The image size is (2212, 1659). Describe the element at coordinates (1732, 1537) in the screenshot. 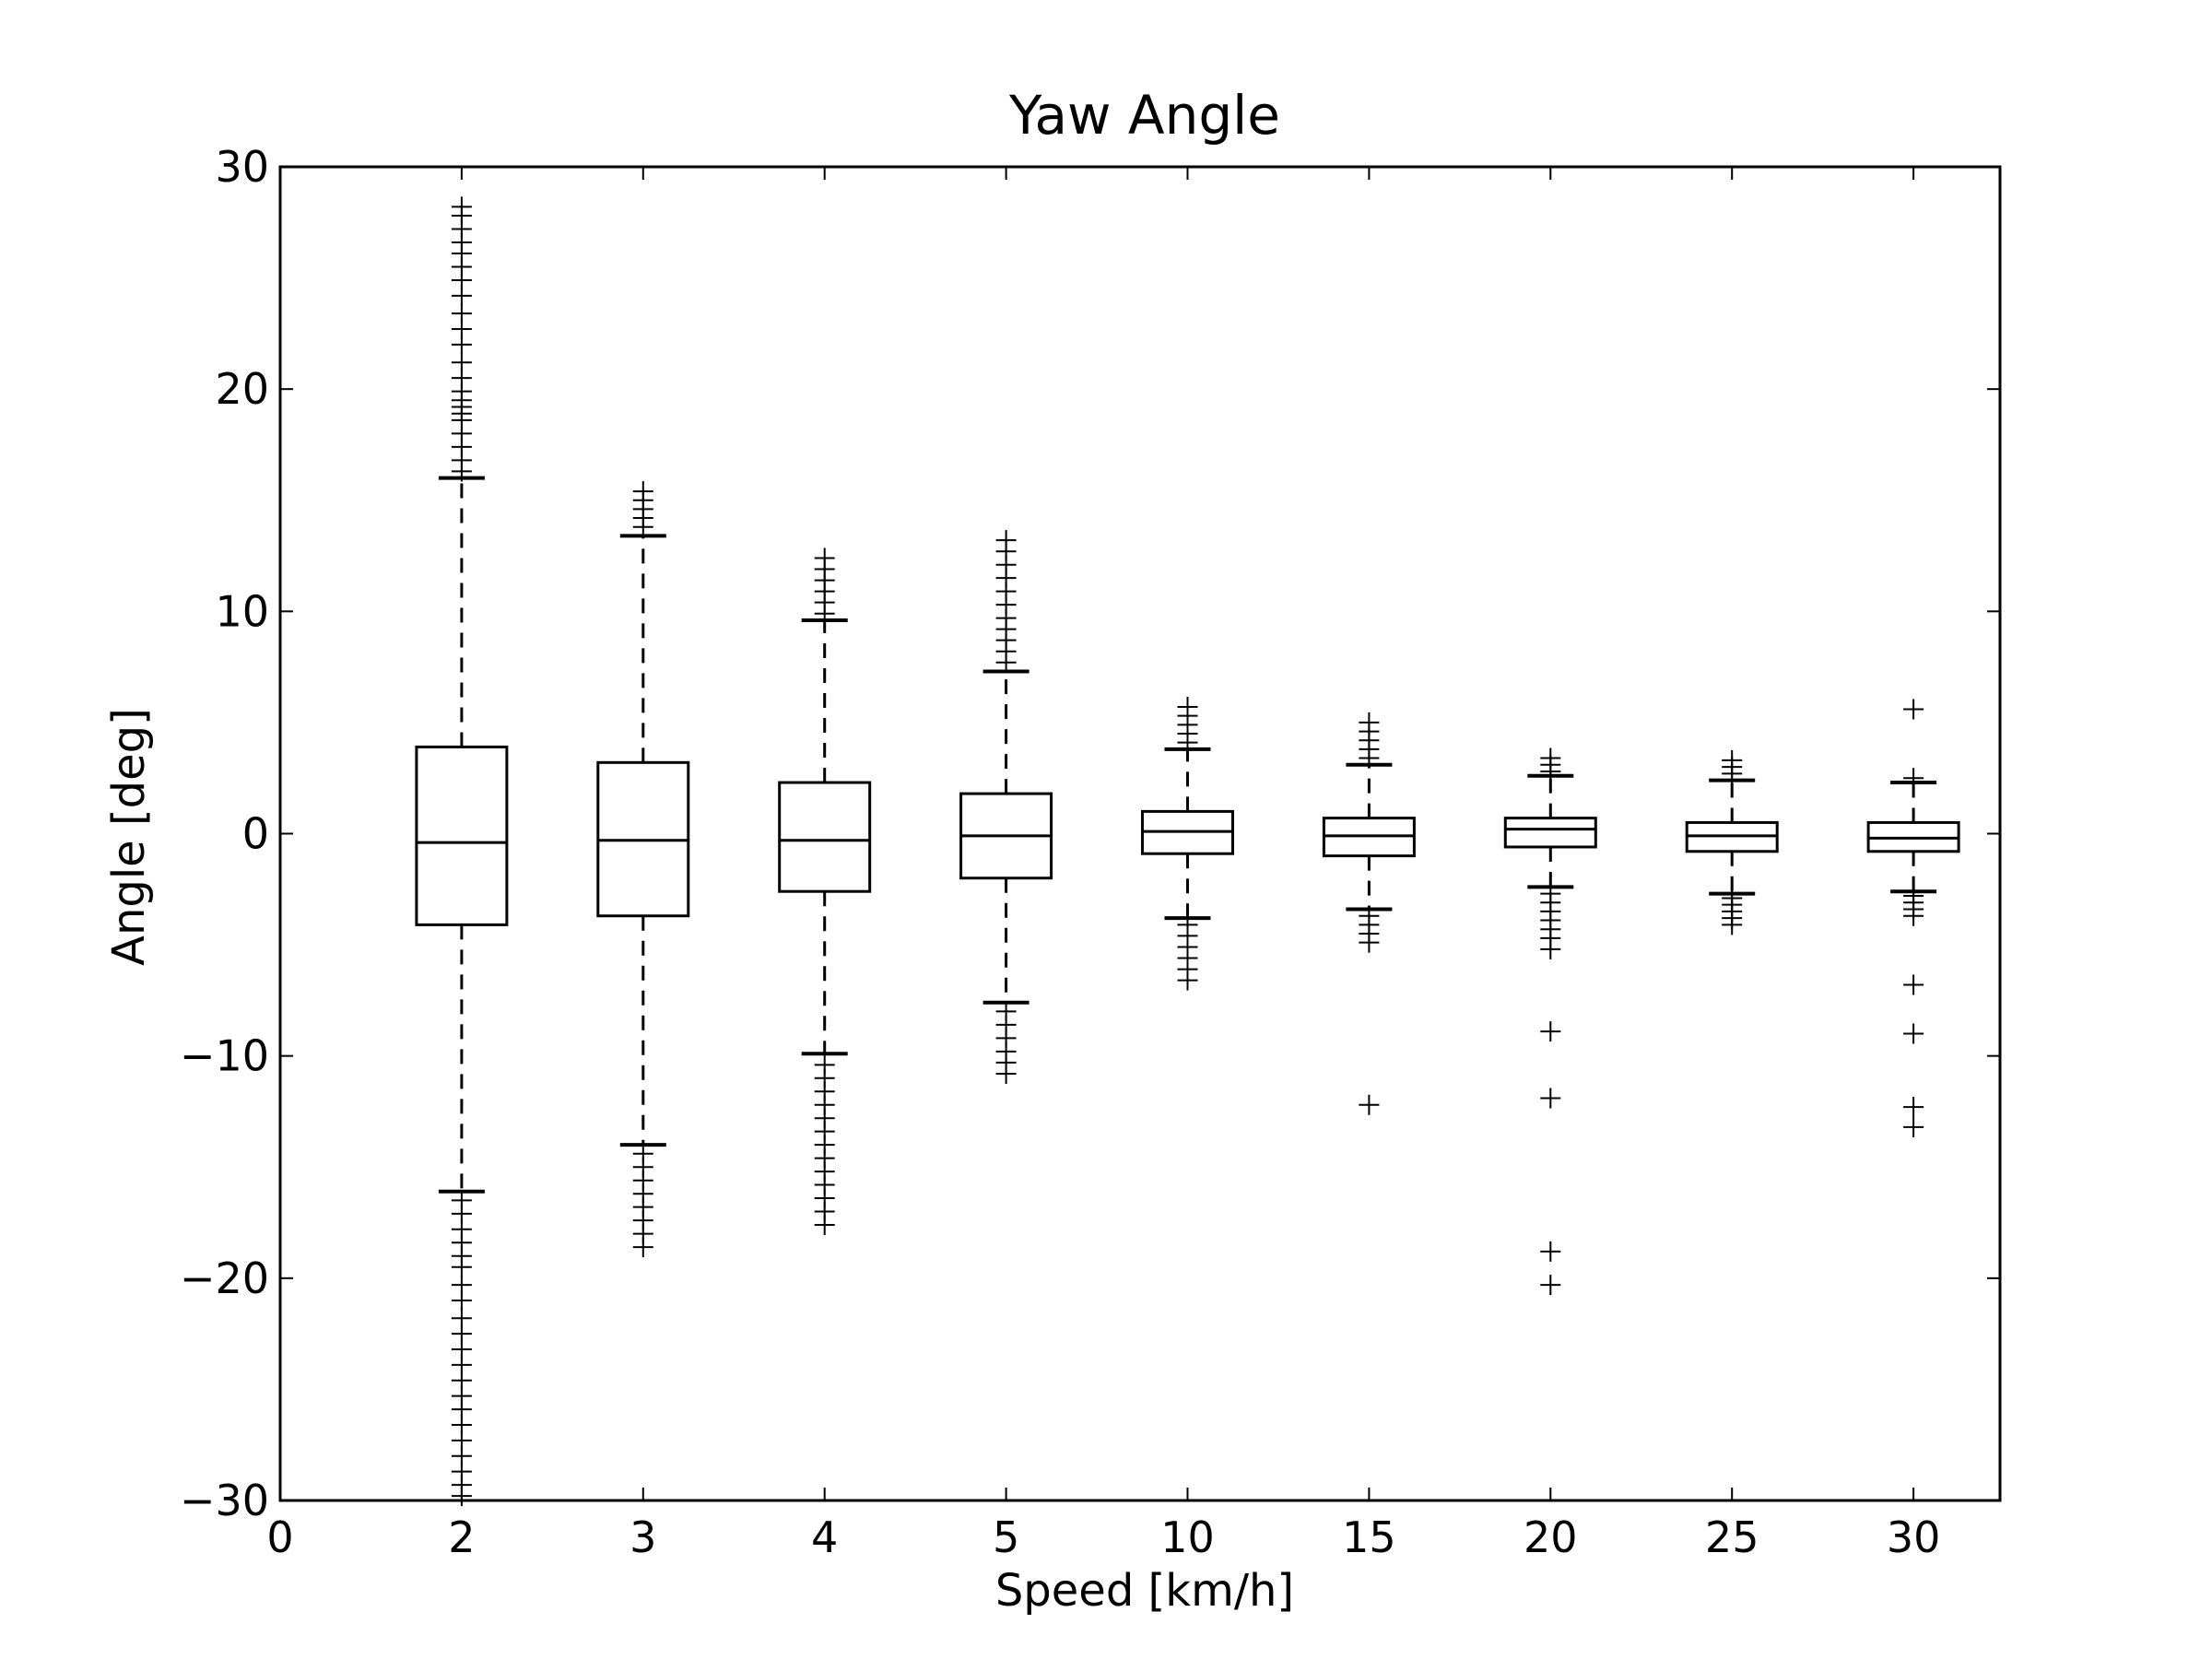

I see `x-tick-label: 25` at that location.